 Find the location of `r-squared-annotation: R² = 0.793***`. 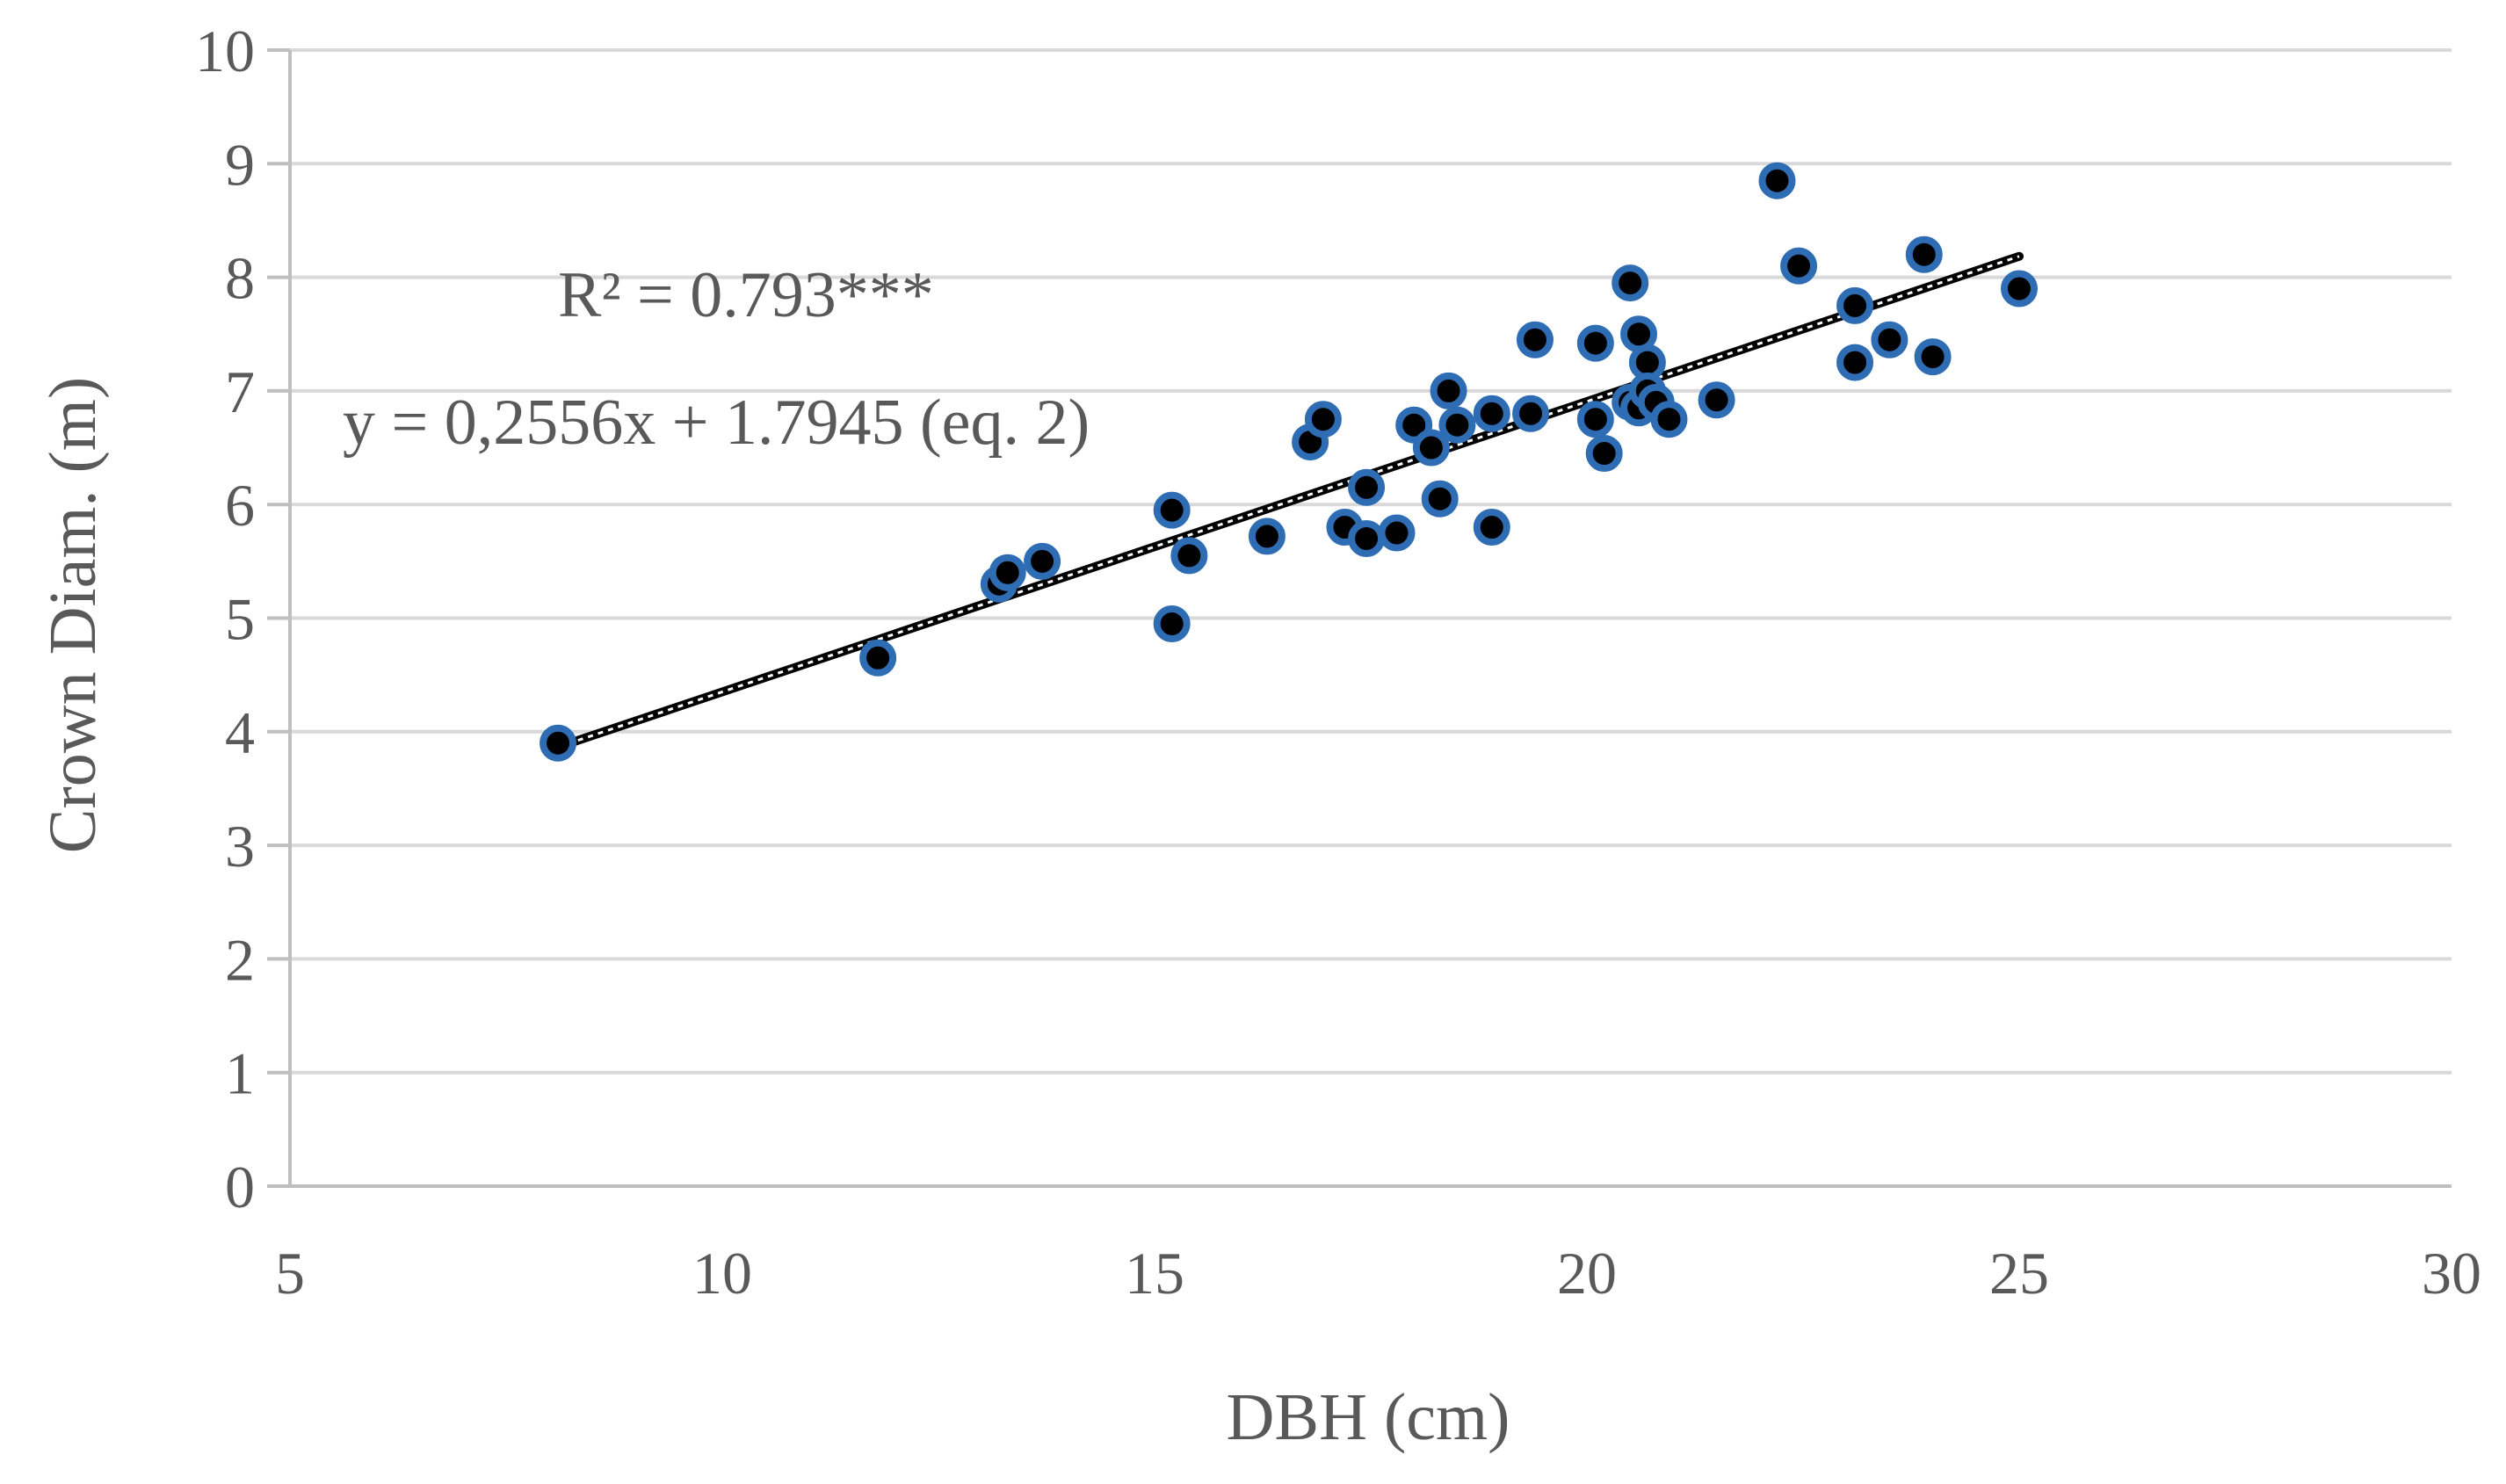

r-squared-annotation: R² = 0.793*** is located at coordinates (746, 295).